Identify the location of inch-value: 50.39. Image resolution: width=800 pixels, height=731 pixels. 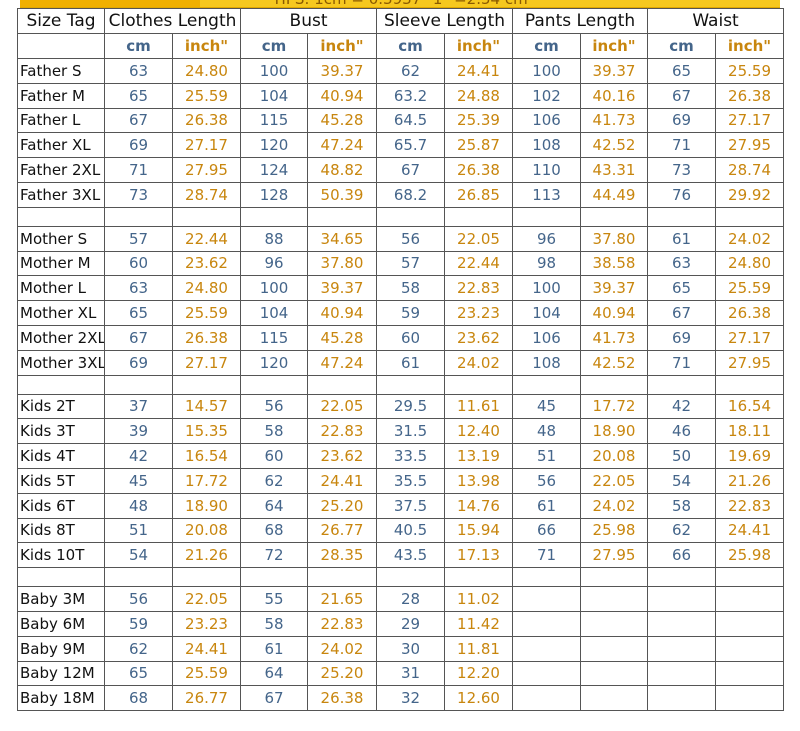
(342, 194).